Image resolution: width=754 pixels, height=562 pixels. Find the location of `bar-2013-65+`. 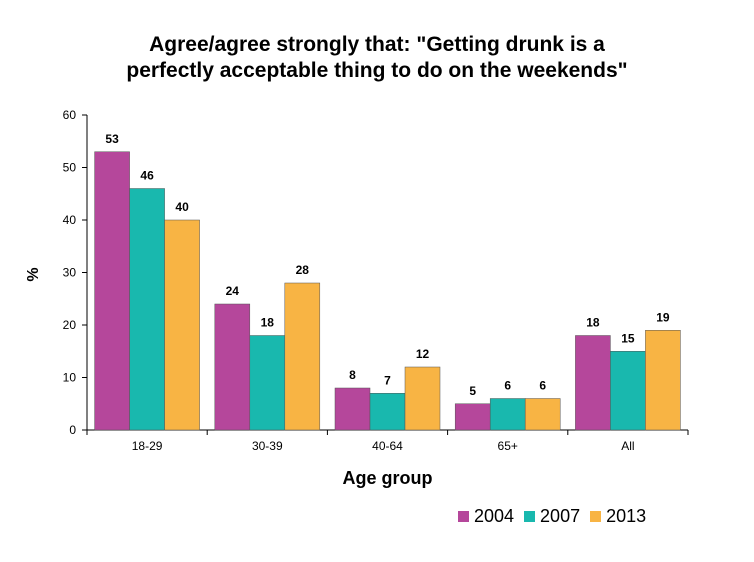

bar-2013-65+ is located at coordinates (542, 414).